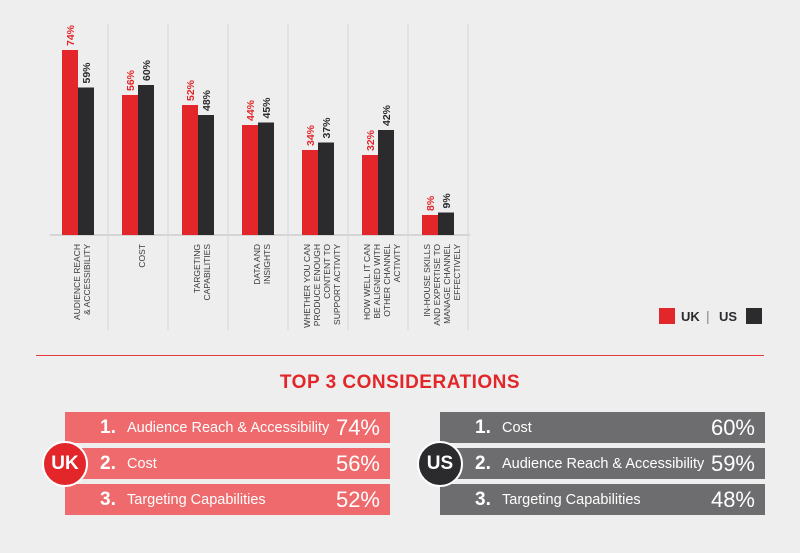 The image size is (800, 553). What do you see at coordinates (131, 80) in the screenshot?
I see `data-label-uk: 56%` at bounding box center [131, 80].